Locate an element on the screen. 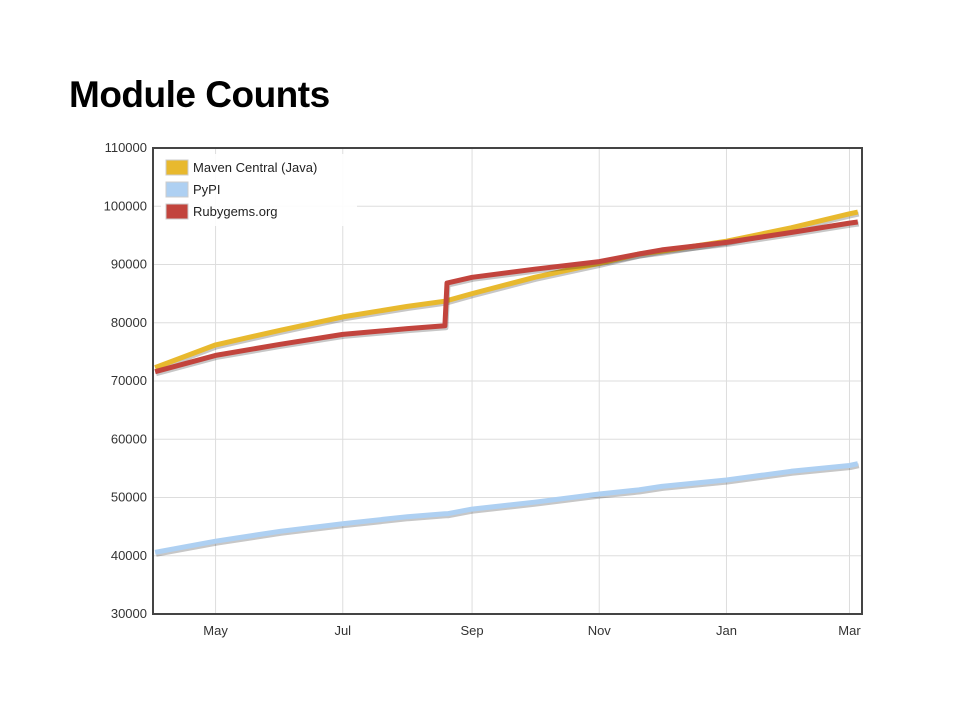 This screenshot has height=720, width=959. y-tick-label: 70000 is located at coordinates (129, 380).